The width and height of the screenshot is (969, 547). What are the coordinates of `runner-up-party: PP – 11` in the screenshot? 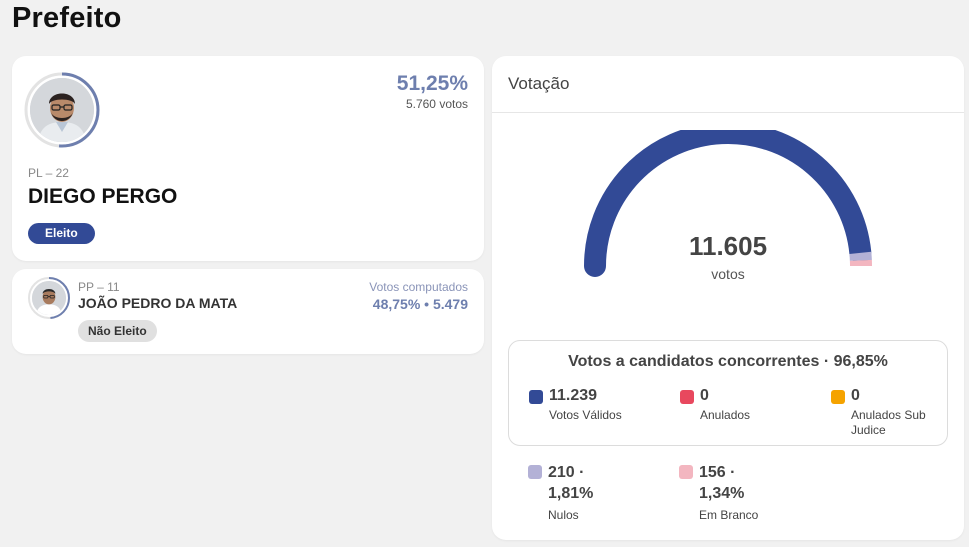 It's located at (99, 287).